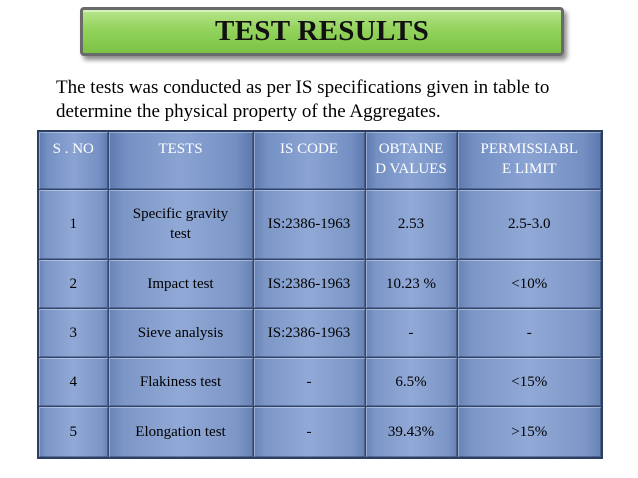  I want to click on cell-permissible: <15%, so click(529, 381).